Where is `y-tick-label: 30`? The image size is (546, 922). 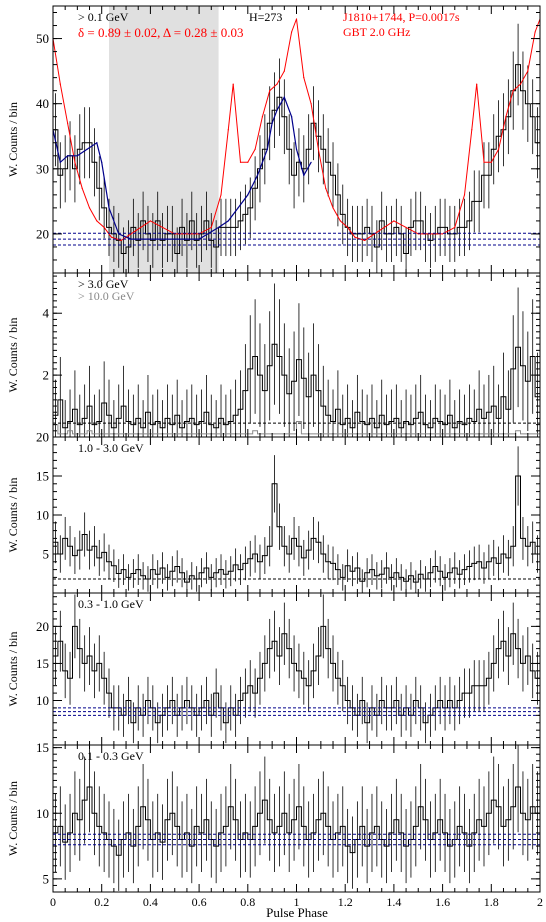 y-tick-label: 30 is located at coordinates (42, 168).